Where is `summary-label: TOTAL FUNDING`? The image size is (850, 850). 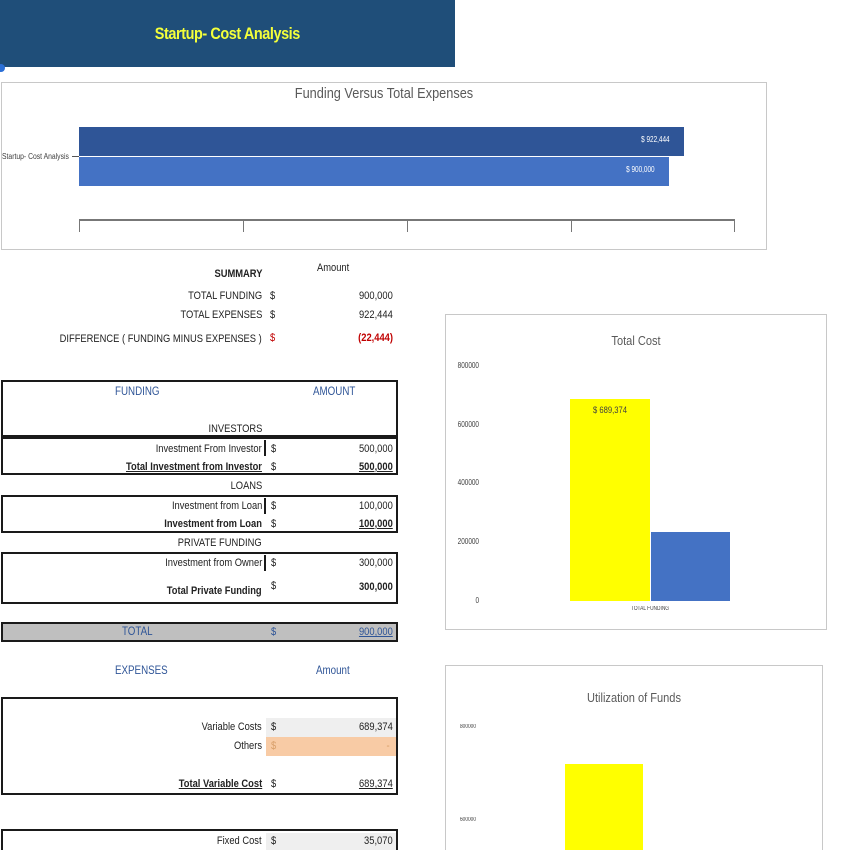 summary-label: TOTAL FUNDING is located at coordinates (224, 296).